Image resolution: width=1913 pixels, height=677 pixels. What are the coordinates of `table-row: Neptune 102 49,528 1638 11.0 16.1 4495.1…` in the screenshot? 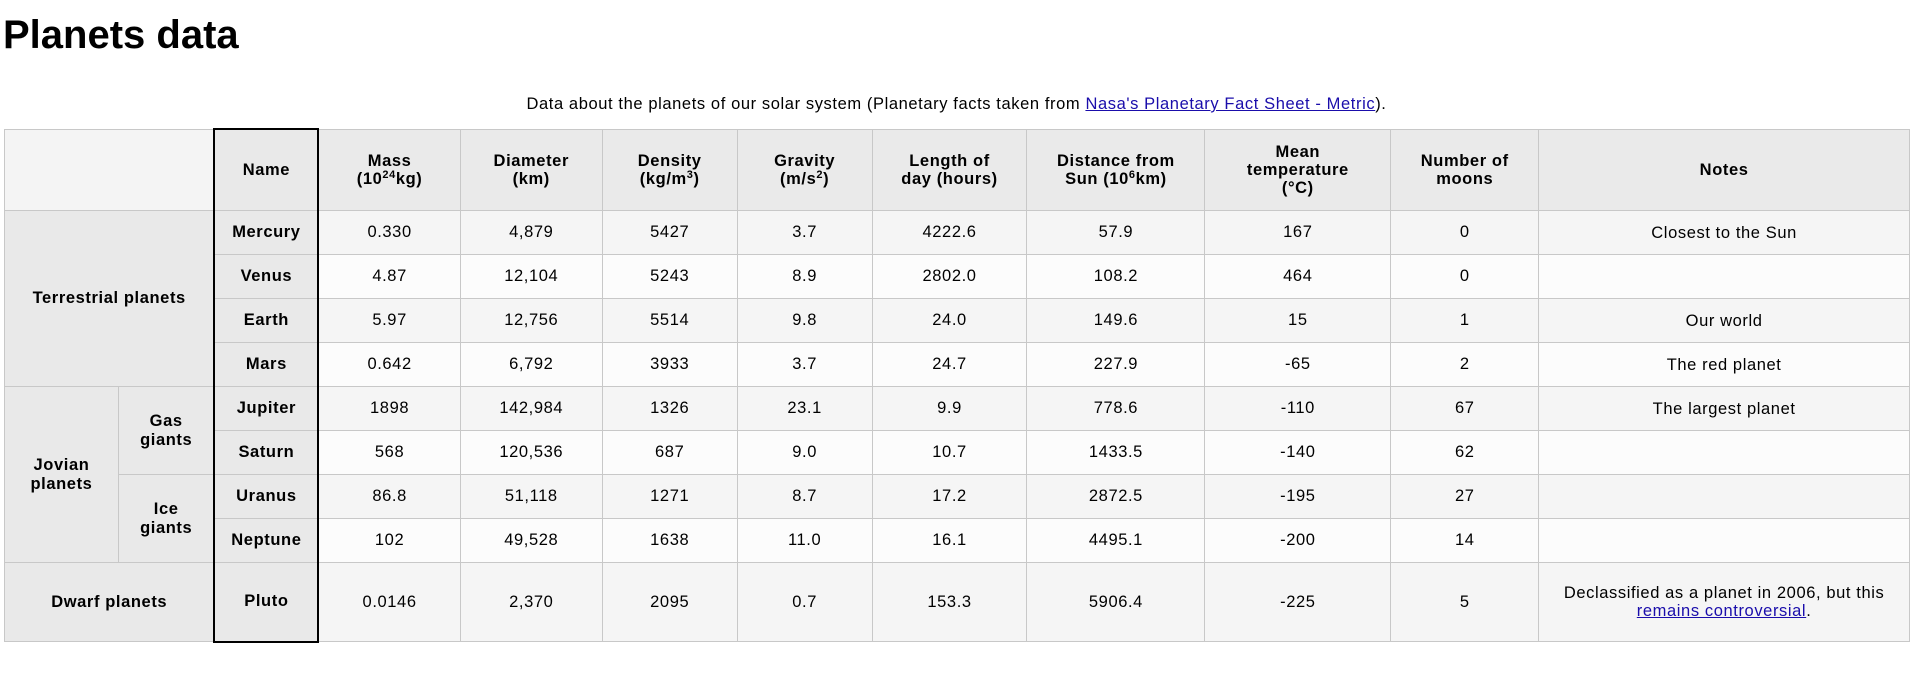 It's located at (957, 540).